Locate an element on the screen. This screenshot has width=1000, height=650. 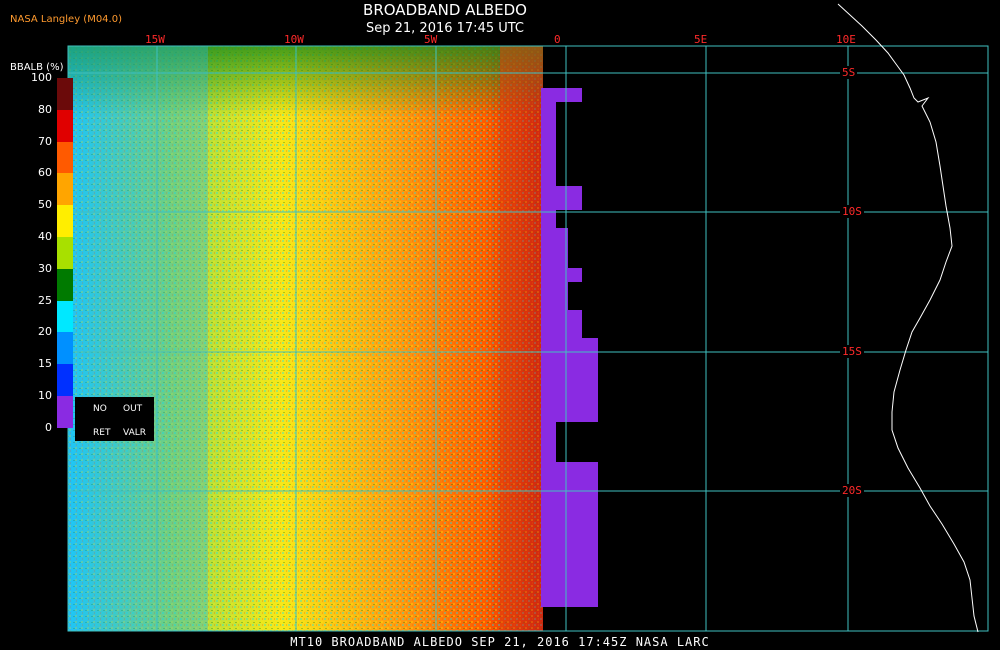
coastline is located at coordinates (908, 318).